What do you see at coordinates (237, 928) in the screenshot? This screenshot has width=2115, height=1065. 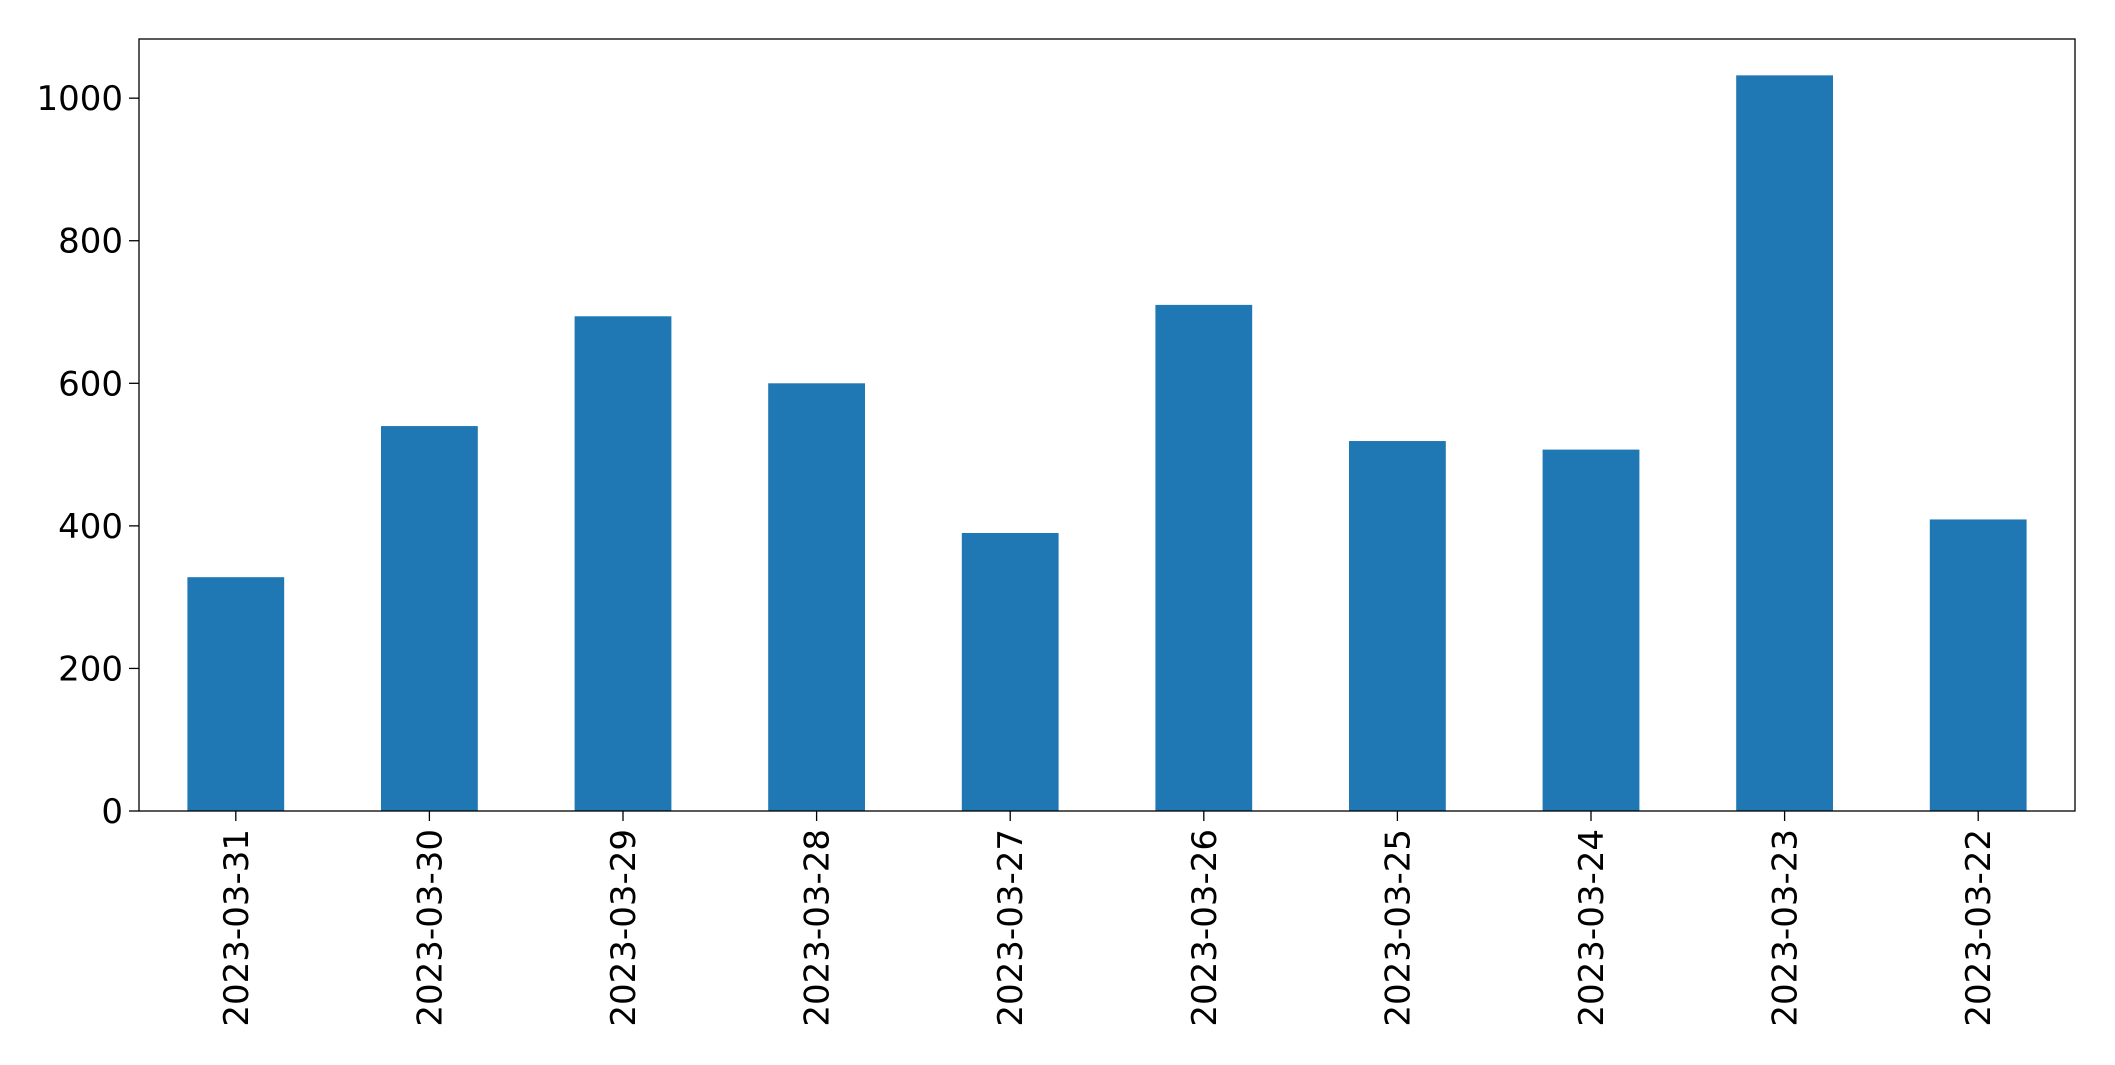 I see `x-tick-label: 2023-03-31` at bounding box center [237, 928].